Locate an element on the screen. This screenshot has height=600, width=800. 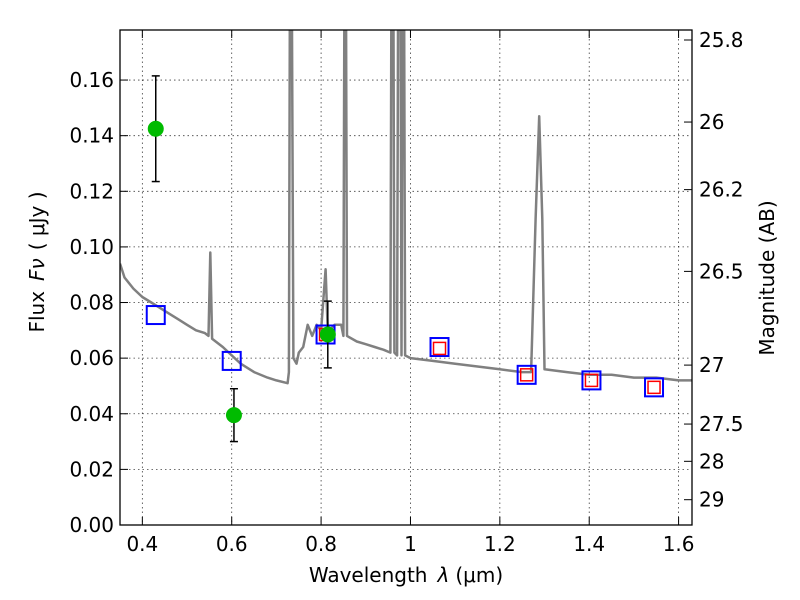
x-tick-label: 1 is located at coordinates (410, 544).